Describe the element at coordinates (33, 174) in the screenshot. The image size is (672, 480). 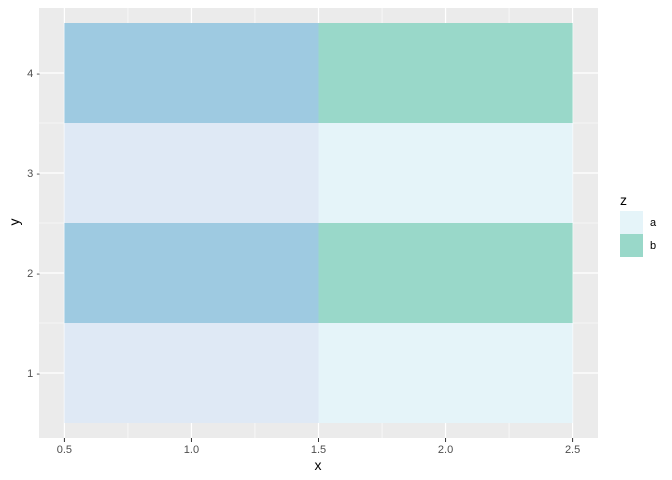
I see `y-tick-label: 3 -` at that location.